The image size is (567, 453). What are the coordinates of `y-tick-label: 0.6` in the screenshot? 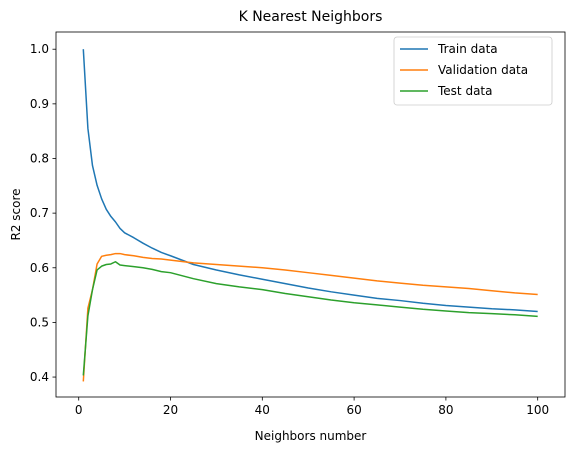 It's located at (39, 268).